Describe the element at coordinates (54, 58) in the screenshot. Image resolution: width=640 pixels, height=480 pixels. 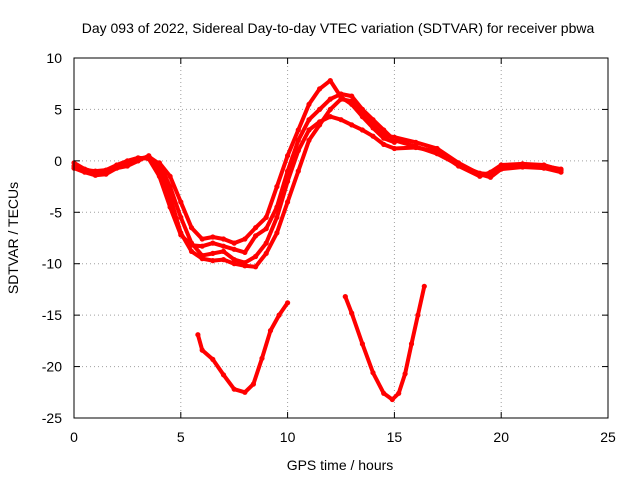
I see `y-tick-label: 10` at that location.